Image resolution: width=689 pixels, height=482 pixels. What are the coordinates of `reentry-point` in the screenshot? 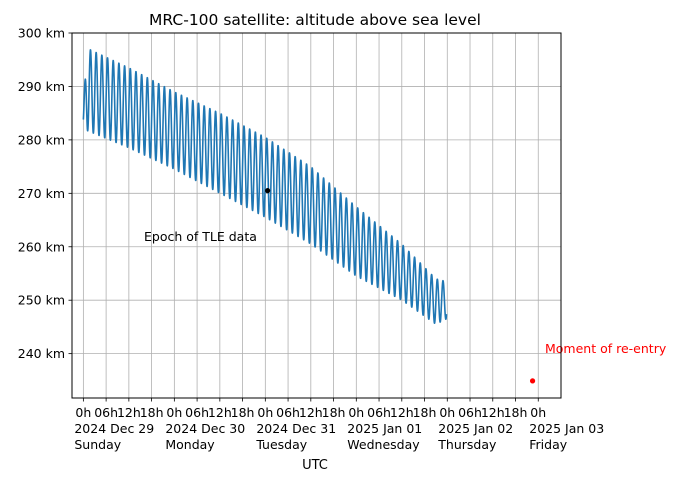 It's located at (532, 381).